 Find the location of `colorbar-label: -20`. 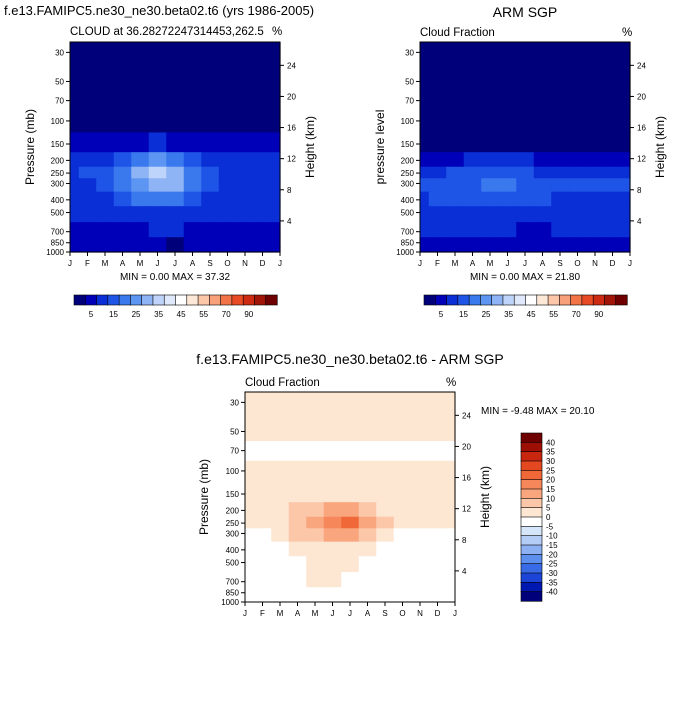

colorbar-label: -20 is located at coordinates (552, 554).